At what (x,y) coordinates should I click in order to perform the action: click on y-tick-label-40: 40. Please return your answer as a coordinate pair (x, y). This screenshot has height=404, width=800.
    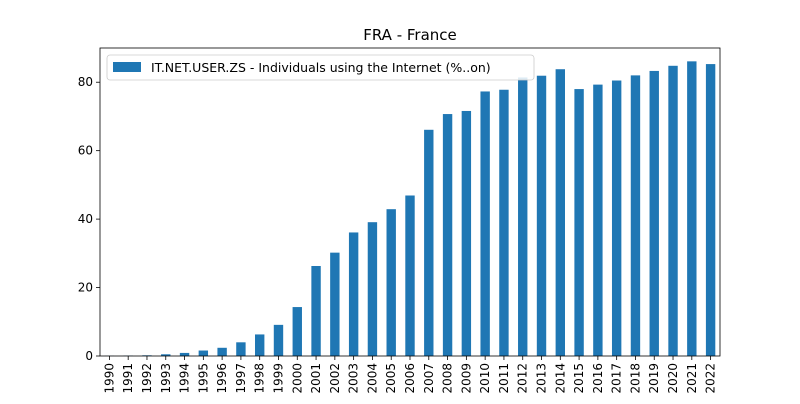
    Looking at the image, I should click on (85, 219).